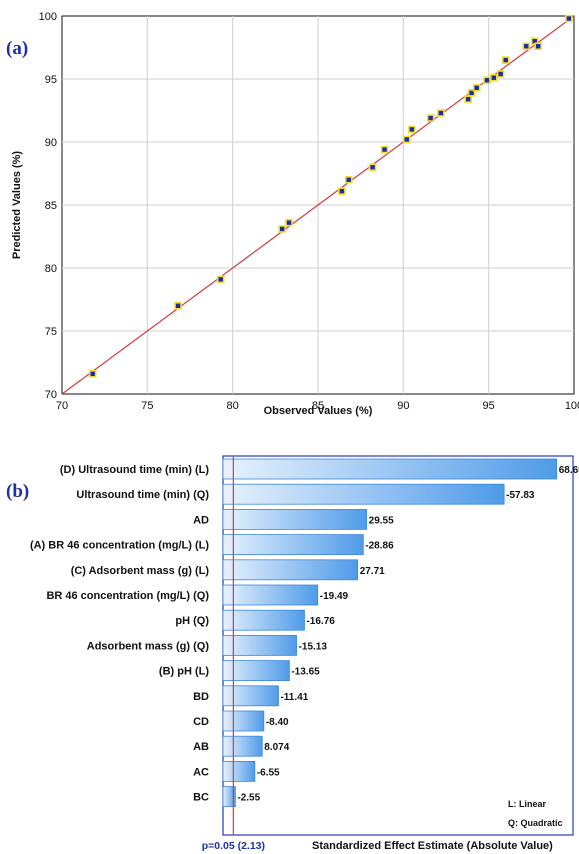  What do you see at coordinates (17, 48) in the screenshot?
I see `panel-label-a: (a)` at bounding box center [17, 48].